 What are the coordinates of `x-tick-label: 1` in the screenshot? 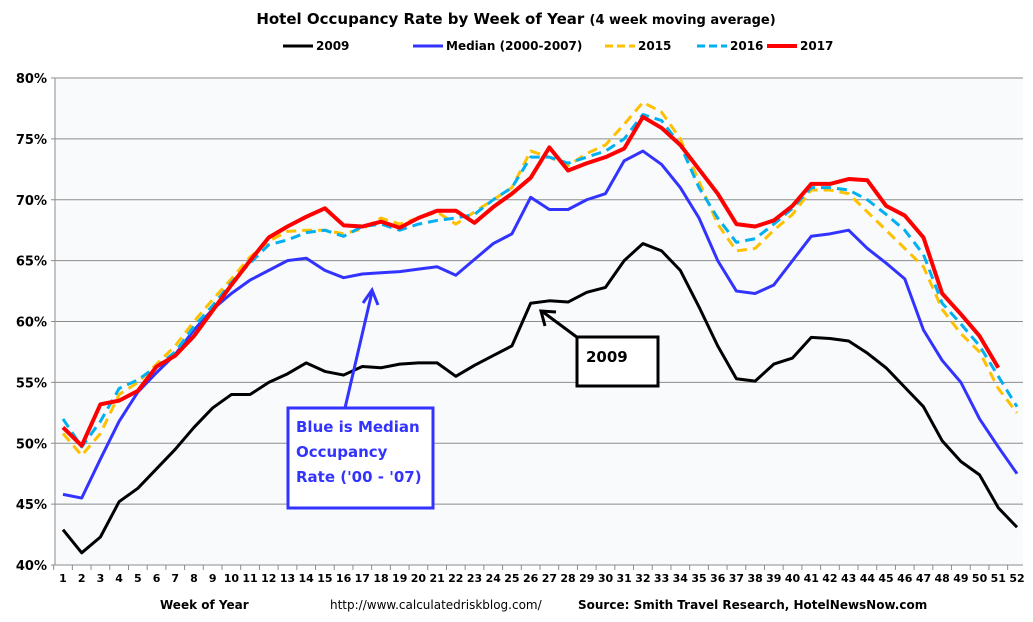 It's located at (63, 578).